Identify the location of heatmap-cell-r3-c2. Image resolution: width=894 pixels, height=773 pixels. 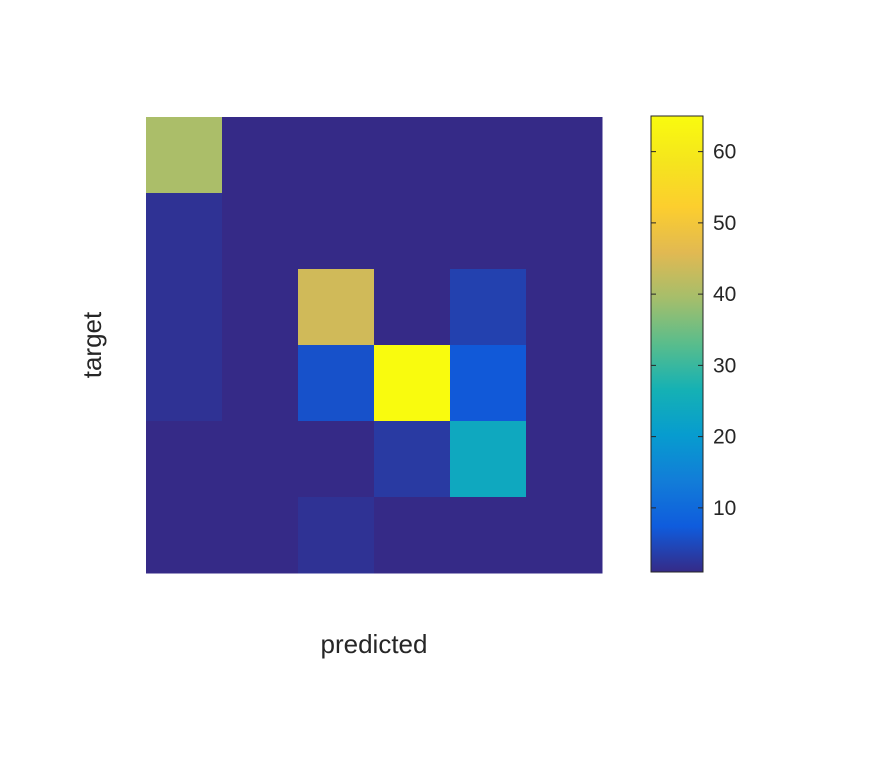
(336, 383).